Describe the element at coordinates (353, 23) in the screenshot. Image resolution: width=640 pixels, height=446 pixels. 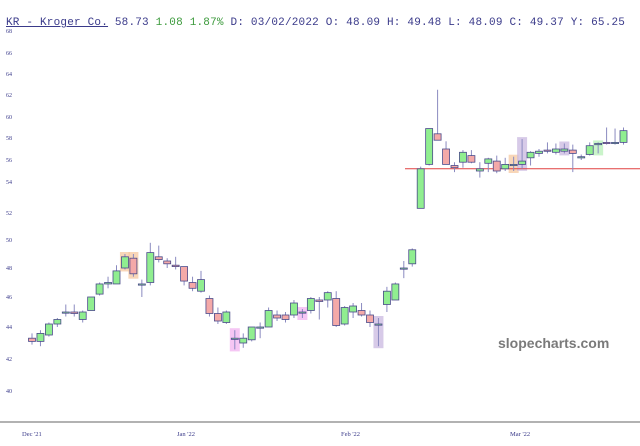
I see `open-value: O: 48.09` at that location.